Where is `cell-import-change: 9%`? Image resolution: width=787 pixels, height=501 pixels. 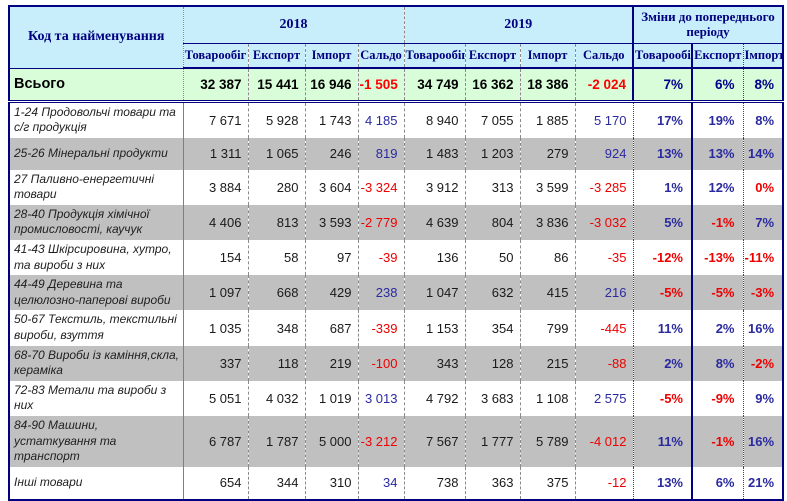
cell-import-change: 9% is located at coordinates (763, 398).